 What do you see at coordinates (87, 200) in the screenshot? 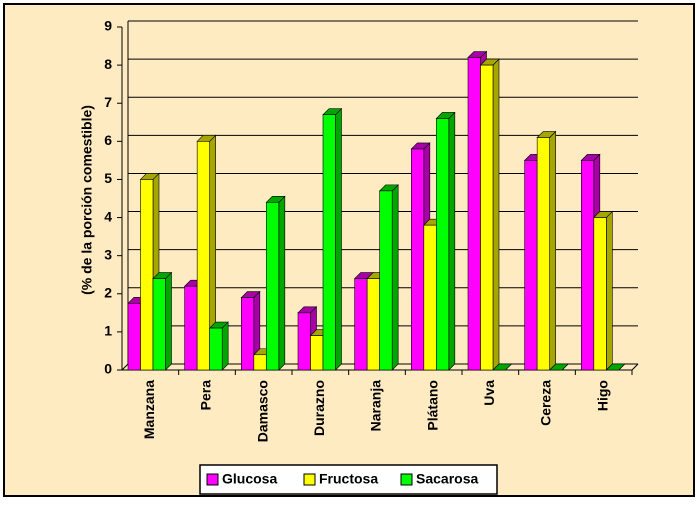
I see `y-axis-label: (% de la porción comestible)` at bounding box center [87, 200].